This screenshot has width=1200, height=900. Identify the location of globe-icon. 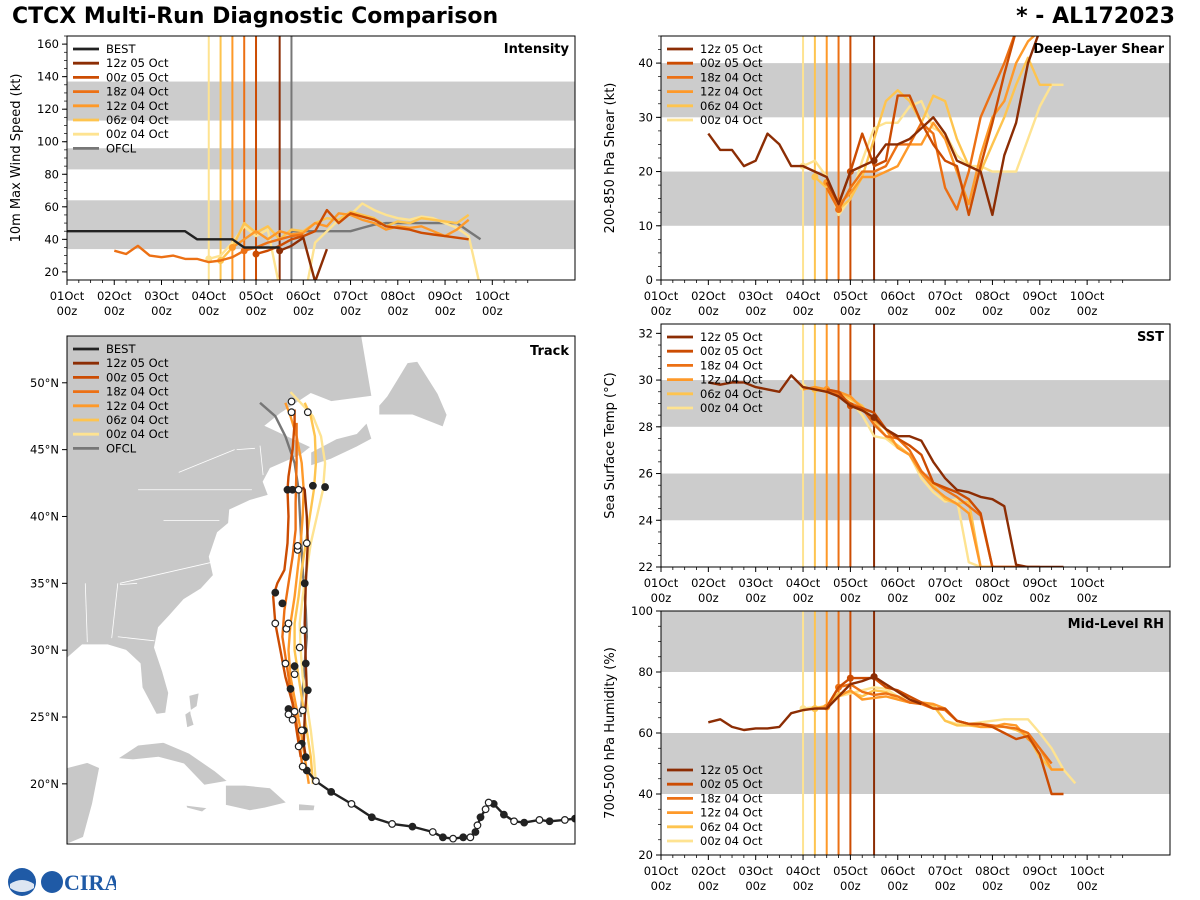
(52, 882).